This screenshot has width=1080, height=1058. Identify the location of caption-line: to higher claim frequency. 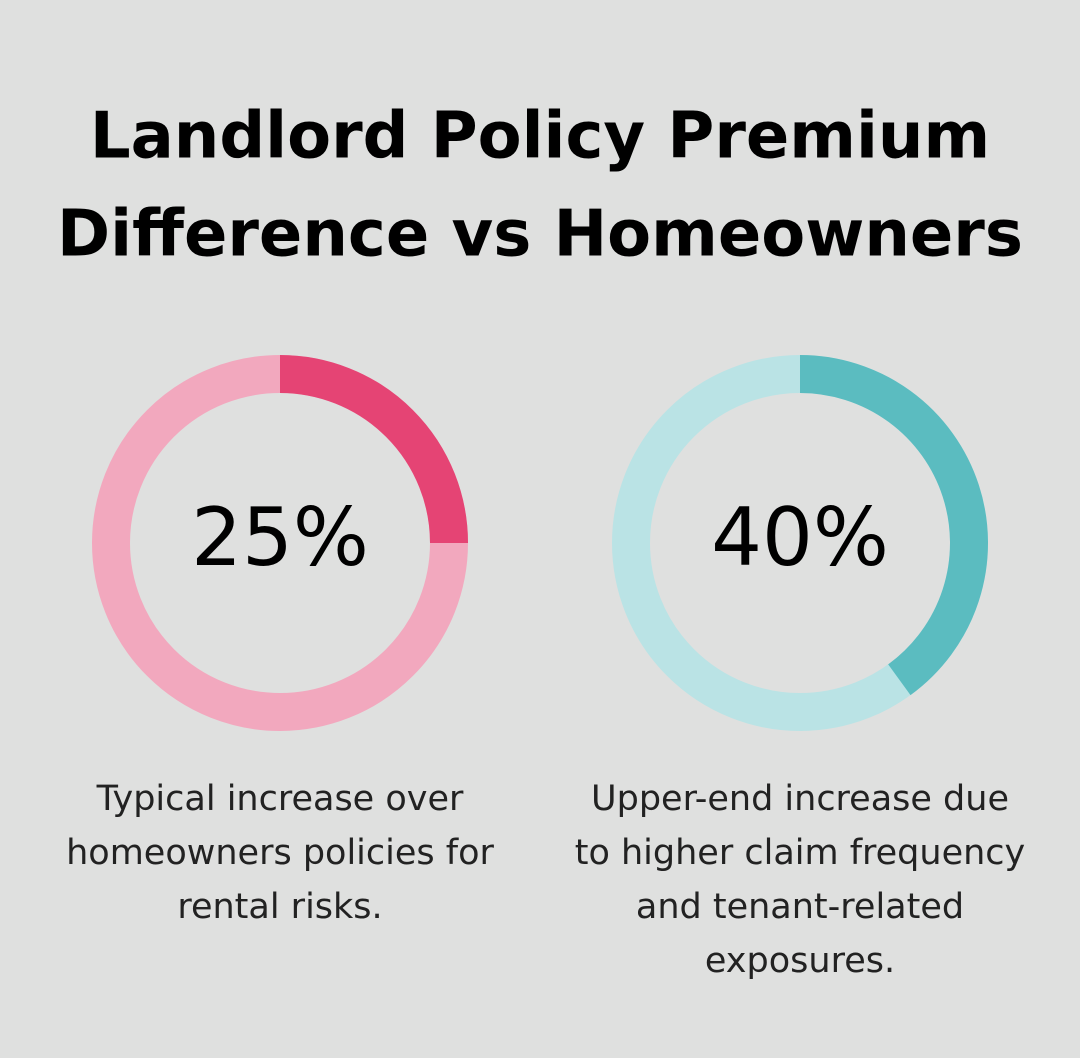
(800, 853).